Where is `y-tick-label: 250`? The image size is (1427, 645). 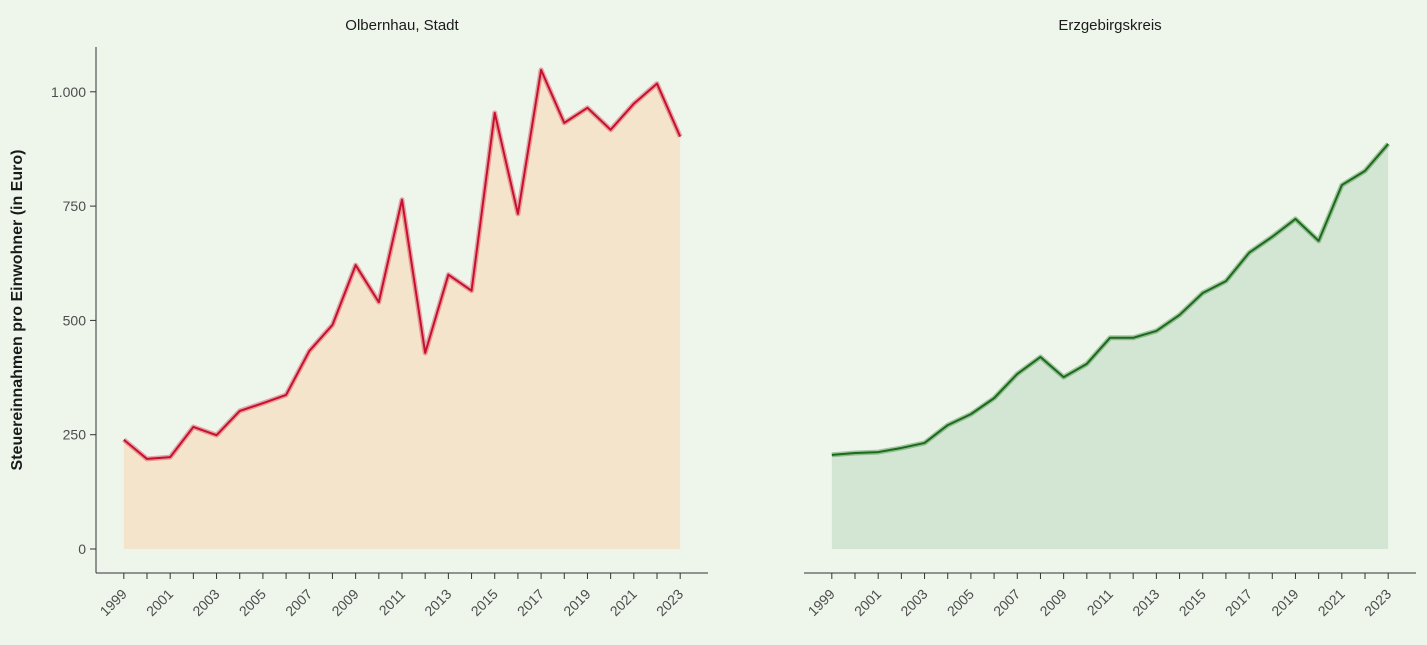 y-tick-label: 250 is located at coordinates (75, 435).